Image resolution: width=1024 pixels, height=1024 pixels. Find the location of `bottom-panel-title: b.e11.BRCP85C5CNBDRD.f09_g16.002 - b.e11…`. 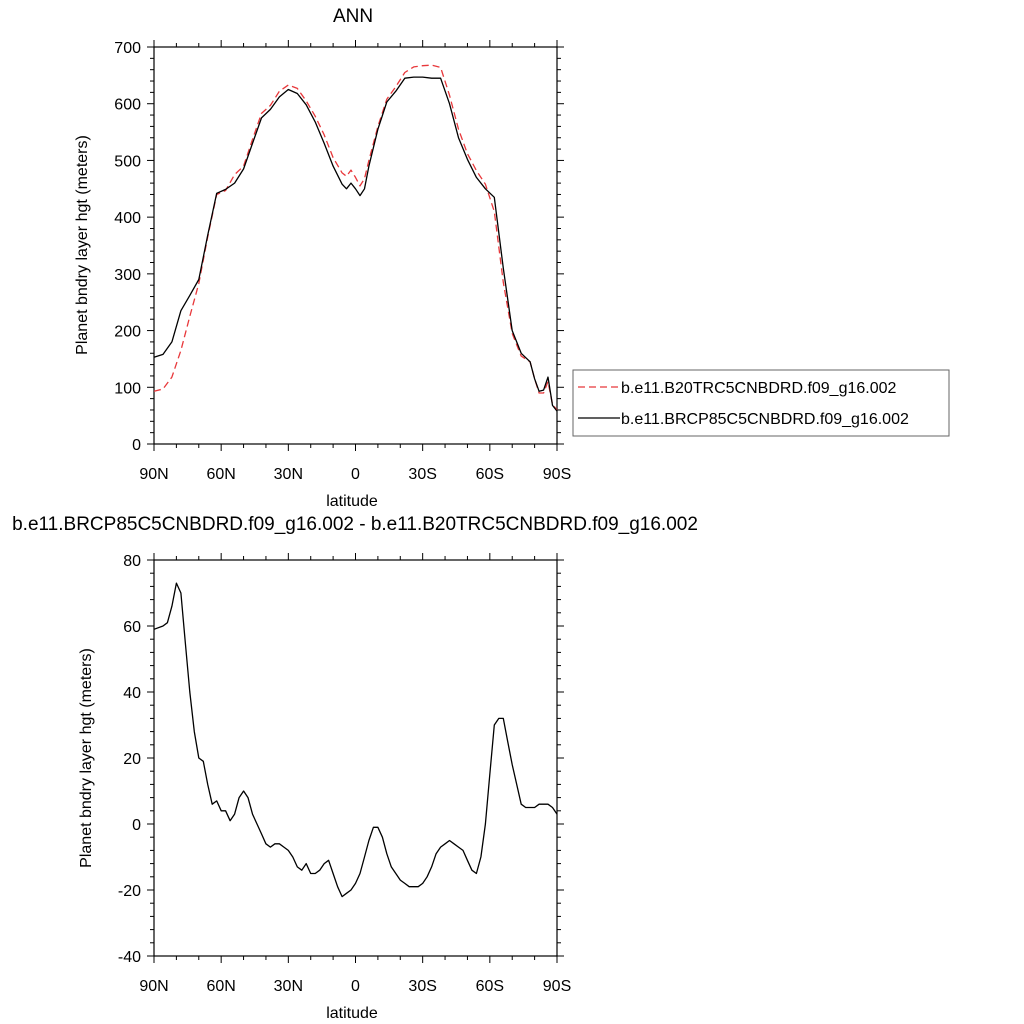

bottom-panel-title: b.e11.BRCP85C5CNBDRD.f09_g16.002 - b.e11… is located at coordinates (355, 524).